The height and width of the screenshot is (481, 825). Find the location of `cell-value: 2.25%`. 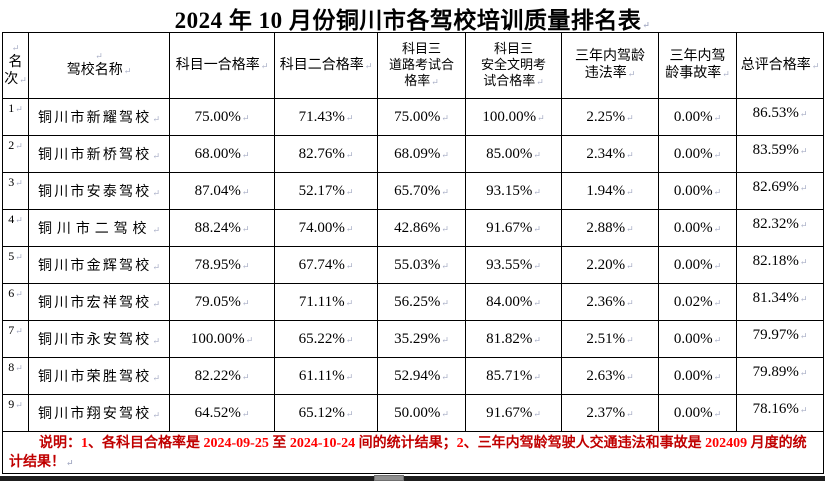

cell-value: 2.25% is located at coordinates (609, 117).